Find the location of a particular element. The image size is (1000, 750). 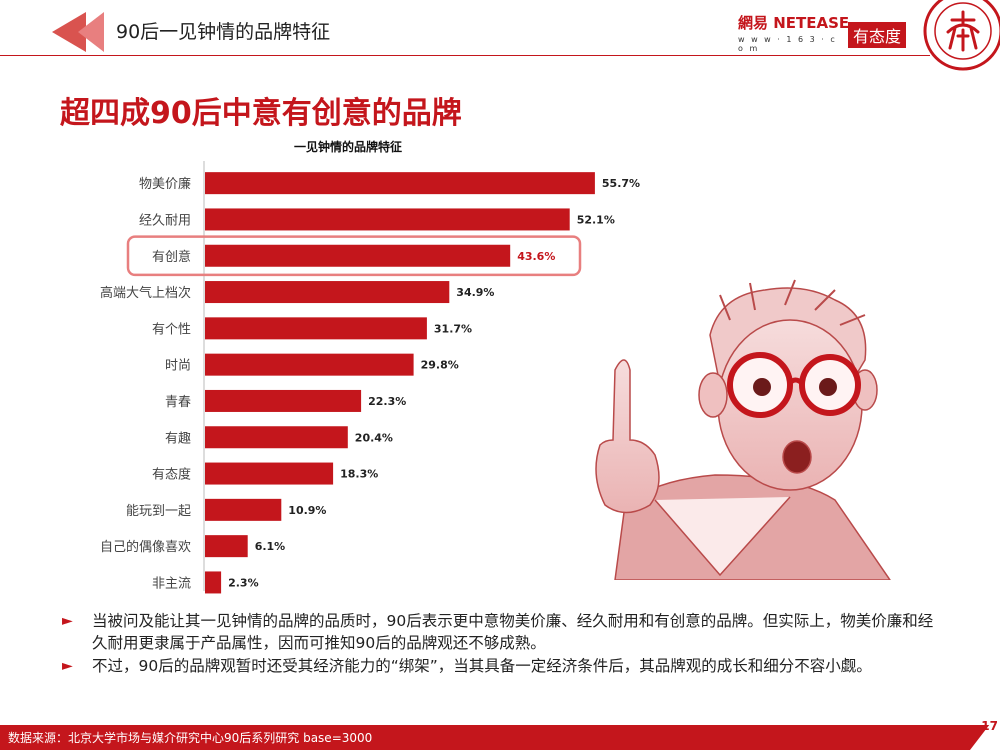

chart-value-label: 22.3% is located at coordinates (387, 401).